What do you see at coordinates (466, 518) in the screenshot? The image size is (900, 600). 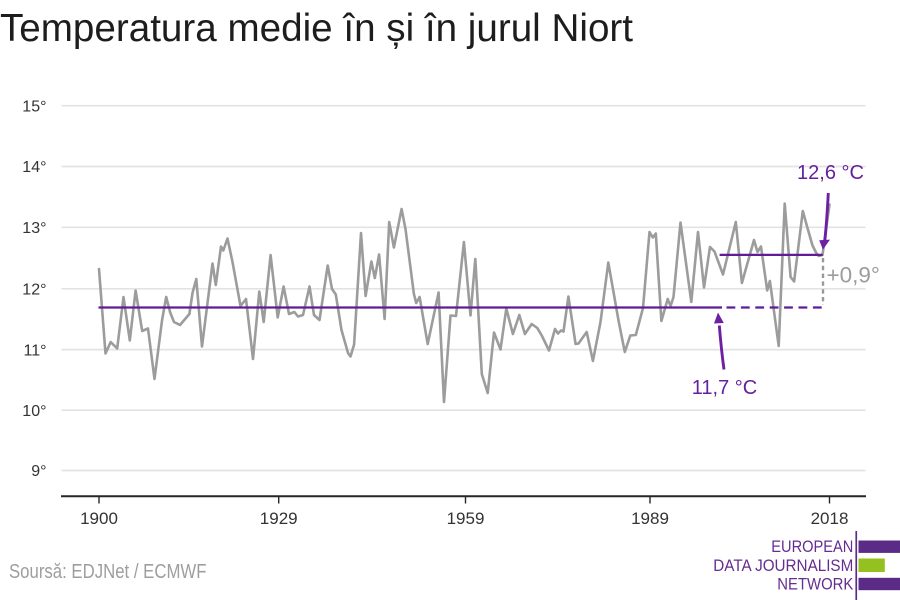 I see `svg-text: 1959` at bounding box center [466, 518].